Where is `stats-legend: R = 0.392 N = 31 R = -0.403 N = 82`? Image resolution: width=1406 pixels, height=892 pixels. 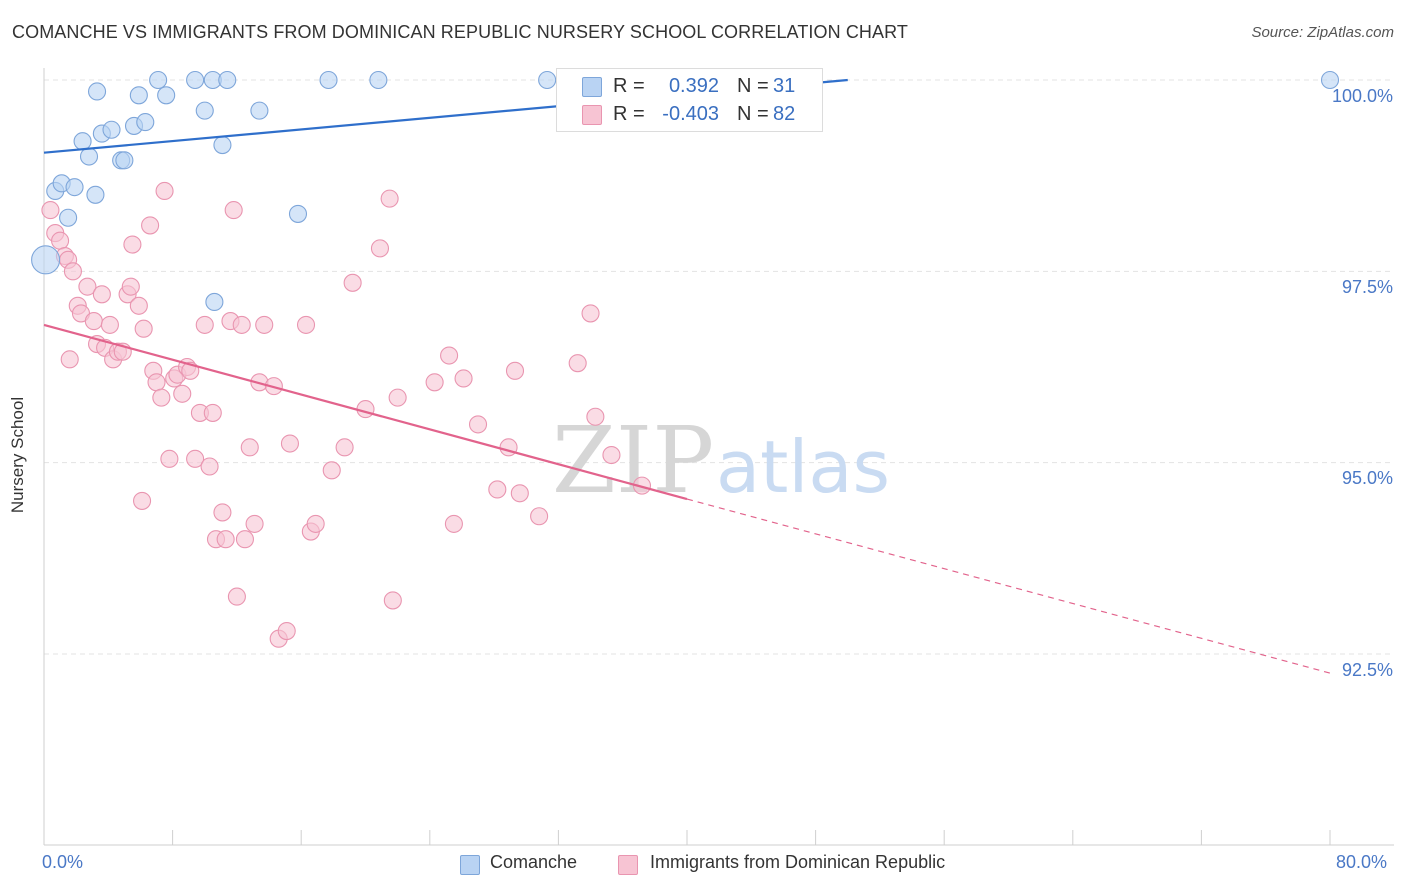
stats-legend: R = 0.392 N = 31 R = -0.403 N = 82 is located at coordinates (689, 100).